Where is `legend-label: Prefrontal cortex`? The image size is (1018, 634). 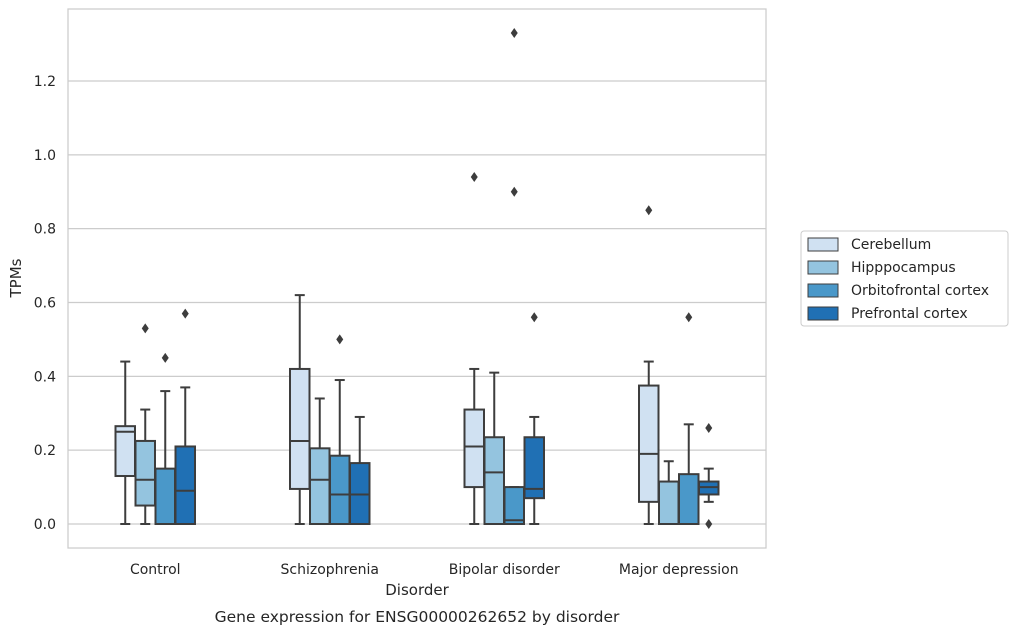
legend-label: Prefrontal cortex is located at coordinates (909, 314).